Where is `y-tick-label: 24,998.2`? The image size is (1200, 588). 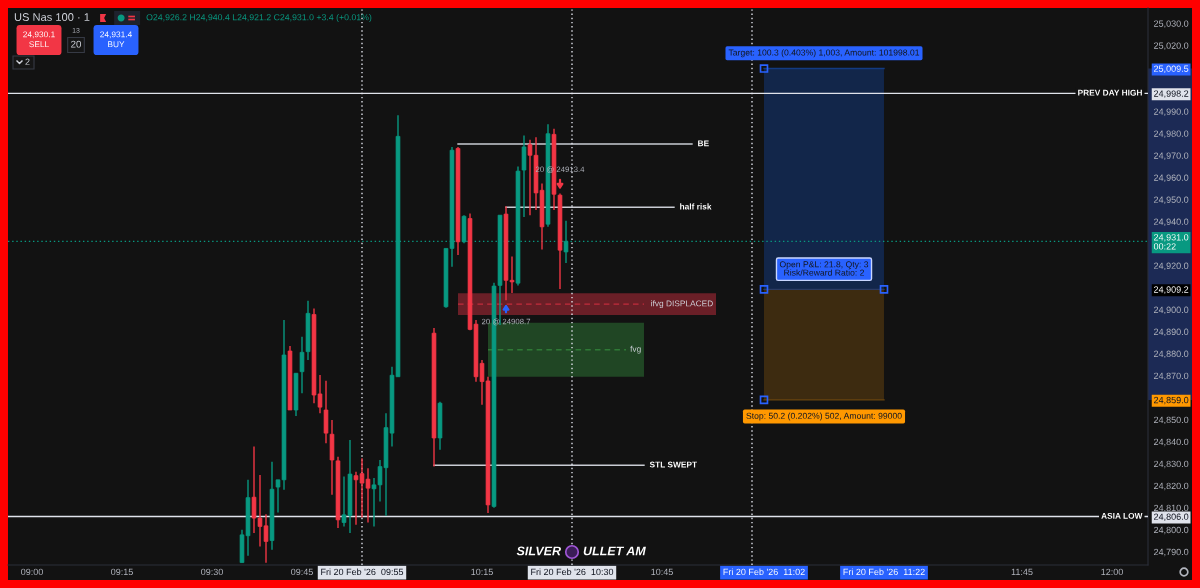
y-tick-label: 24,998.2 is located at coordinates (1171, 94).